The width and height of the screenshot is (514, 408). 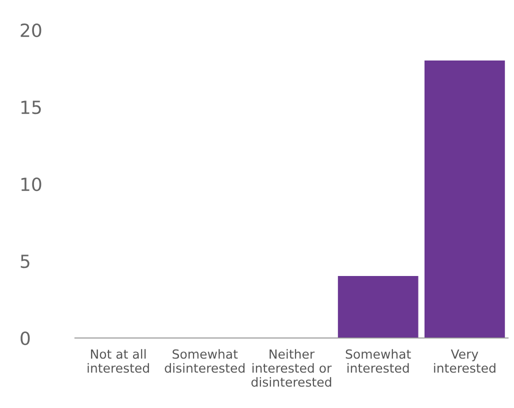 What do you see at coordinates (25, 338) in the screenshot?
I see `y-tick-label: 0` at bounding box center [25, 338].